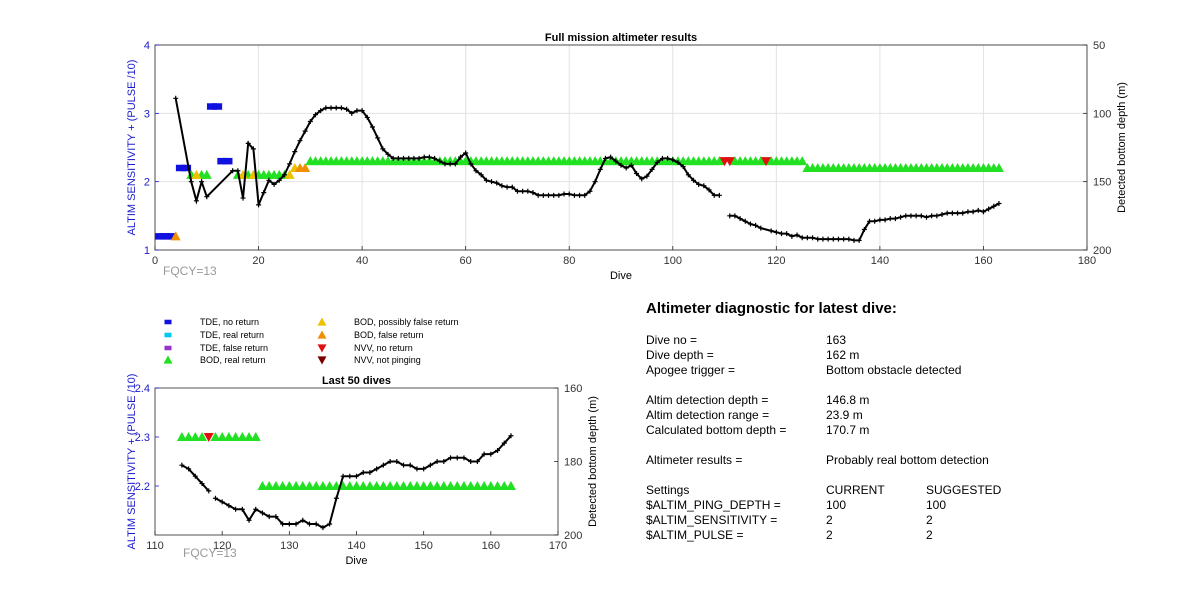 The height and width of the screenshot is (601, 1200). Describe the element at coordinates (195, 478) in the screenshot. I see `series-detected-bottom-depth` at that location.